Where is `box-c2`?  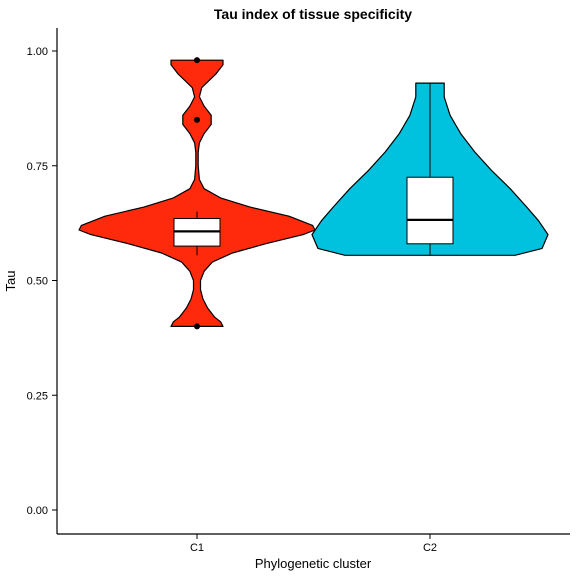
box-c2 is located at coordinates (430, 210).